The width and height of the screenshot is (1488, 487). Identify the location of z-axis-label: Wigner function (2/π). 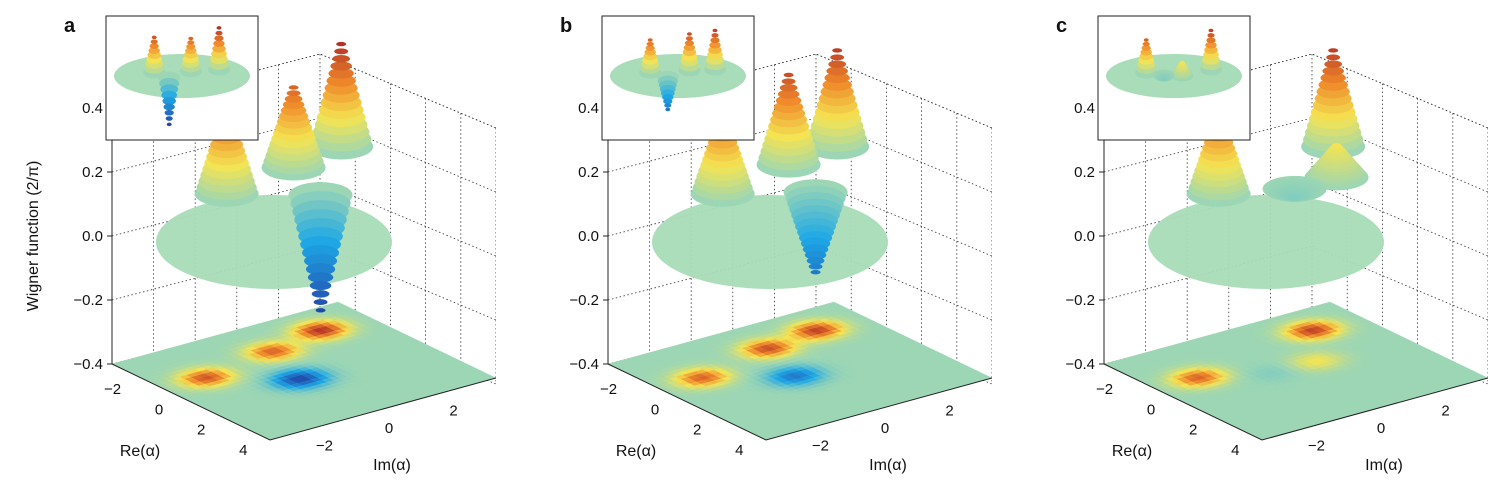
(33, 236).